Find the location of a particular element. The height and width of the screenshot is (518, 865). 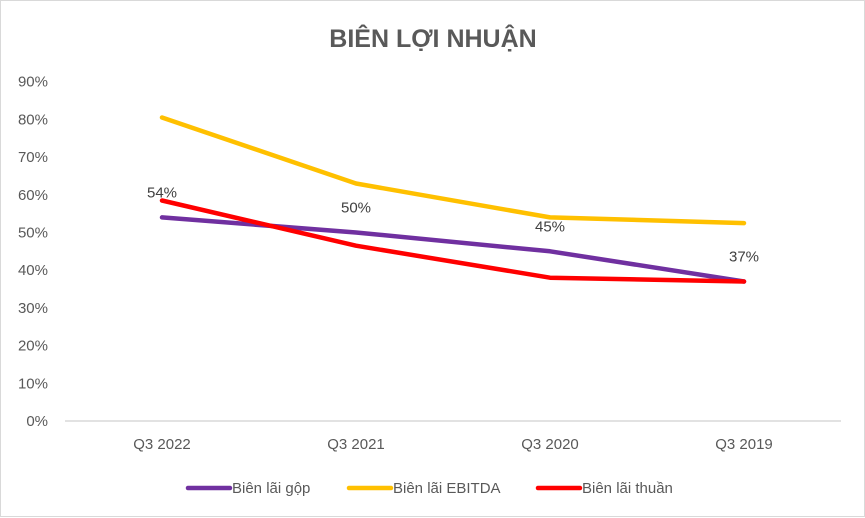

y-tick-label: 80% is located at coordinates (33, 119).